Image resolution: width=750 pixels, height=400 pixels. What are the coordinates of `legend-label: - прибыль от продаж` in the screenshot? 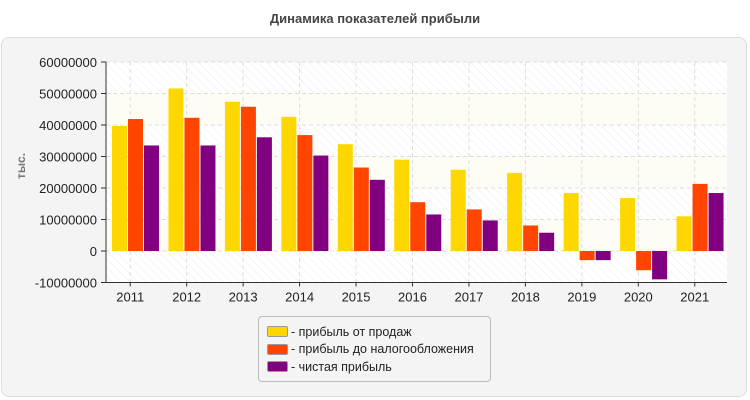 It's located at (351, 331).